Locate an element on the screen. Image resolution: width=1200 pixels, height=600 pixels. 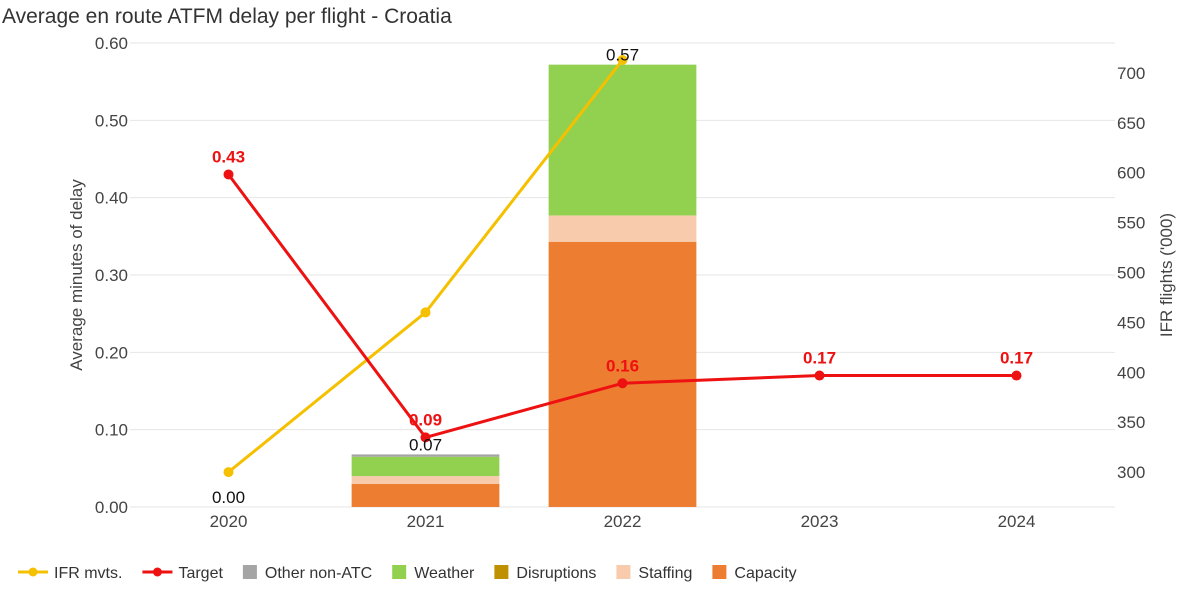
y2-tick-label: 700 is located at coordinates (1131, 73).